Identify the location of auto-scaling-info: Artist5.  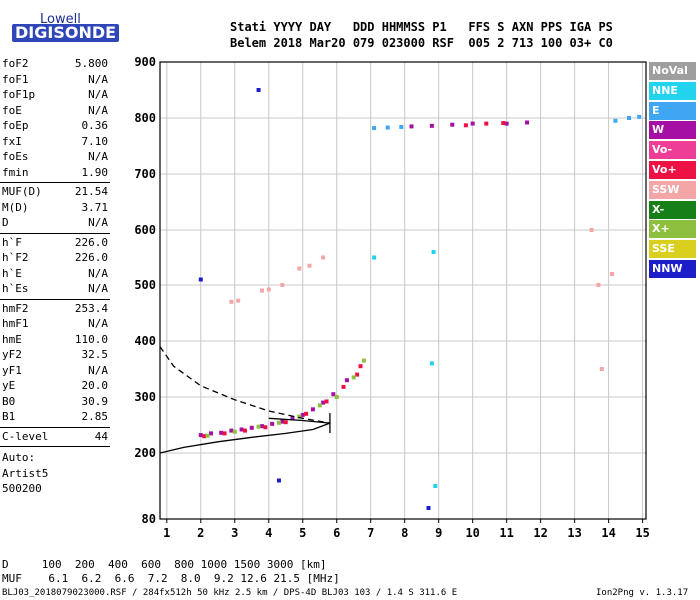
(25, 473).